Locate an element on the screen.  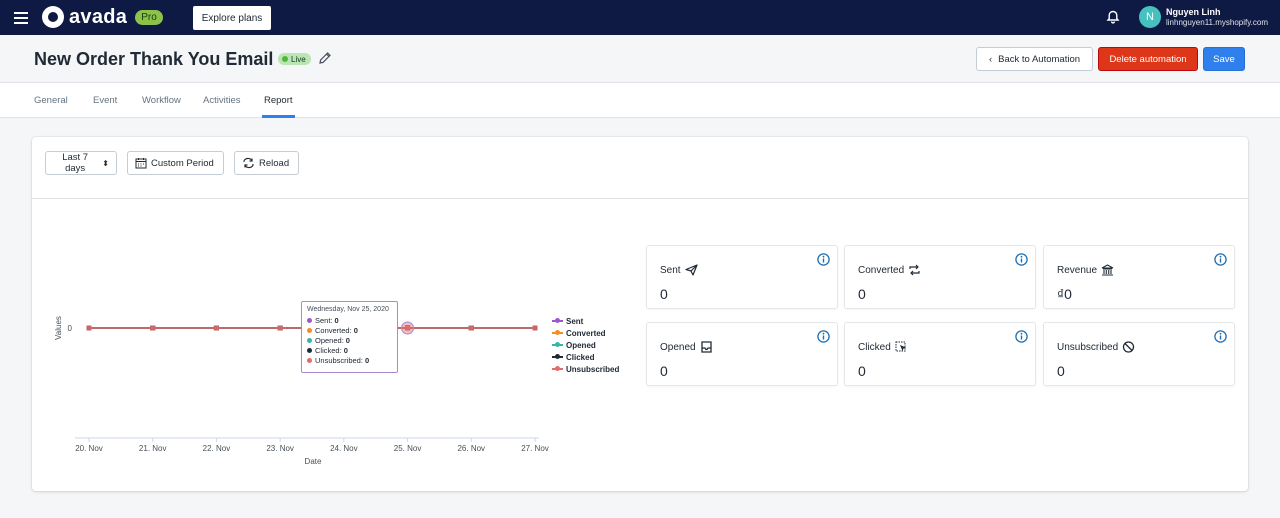
stat-title: Sent is located at coordinates (679, 270).